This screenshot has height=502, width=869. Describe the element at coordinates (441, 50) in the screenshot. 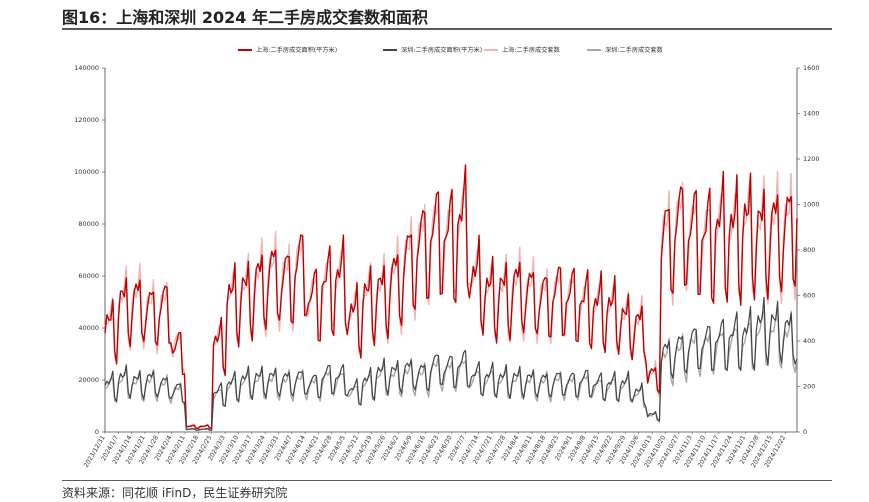

I see `legend-label: 深圳:二手房成交面积(平方米)` at that location.